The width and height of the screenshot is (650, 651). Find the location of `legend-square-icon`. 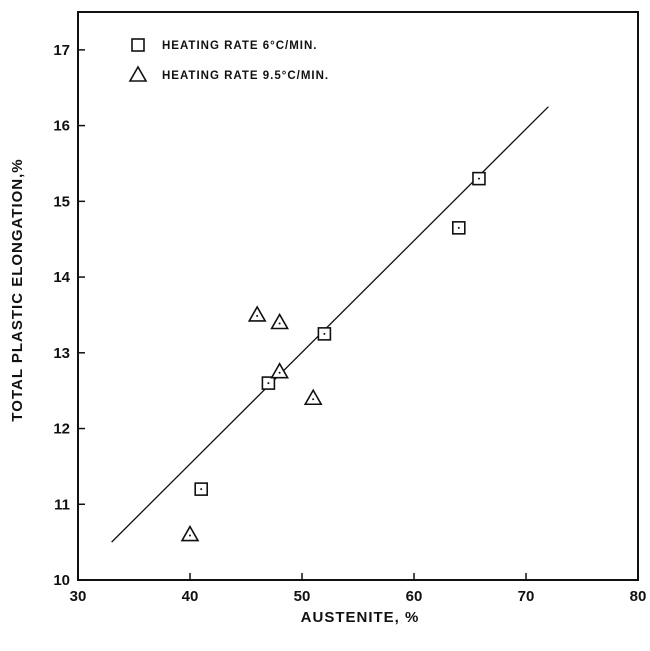

legend-square-icon is located at coordinates (138, 45).